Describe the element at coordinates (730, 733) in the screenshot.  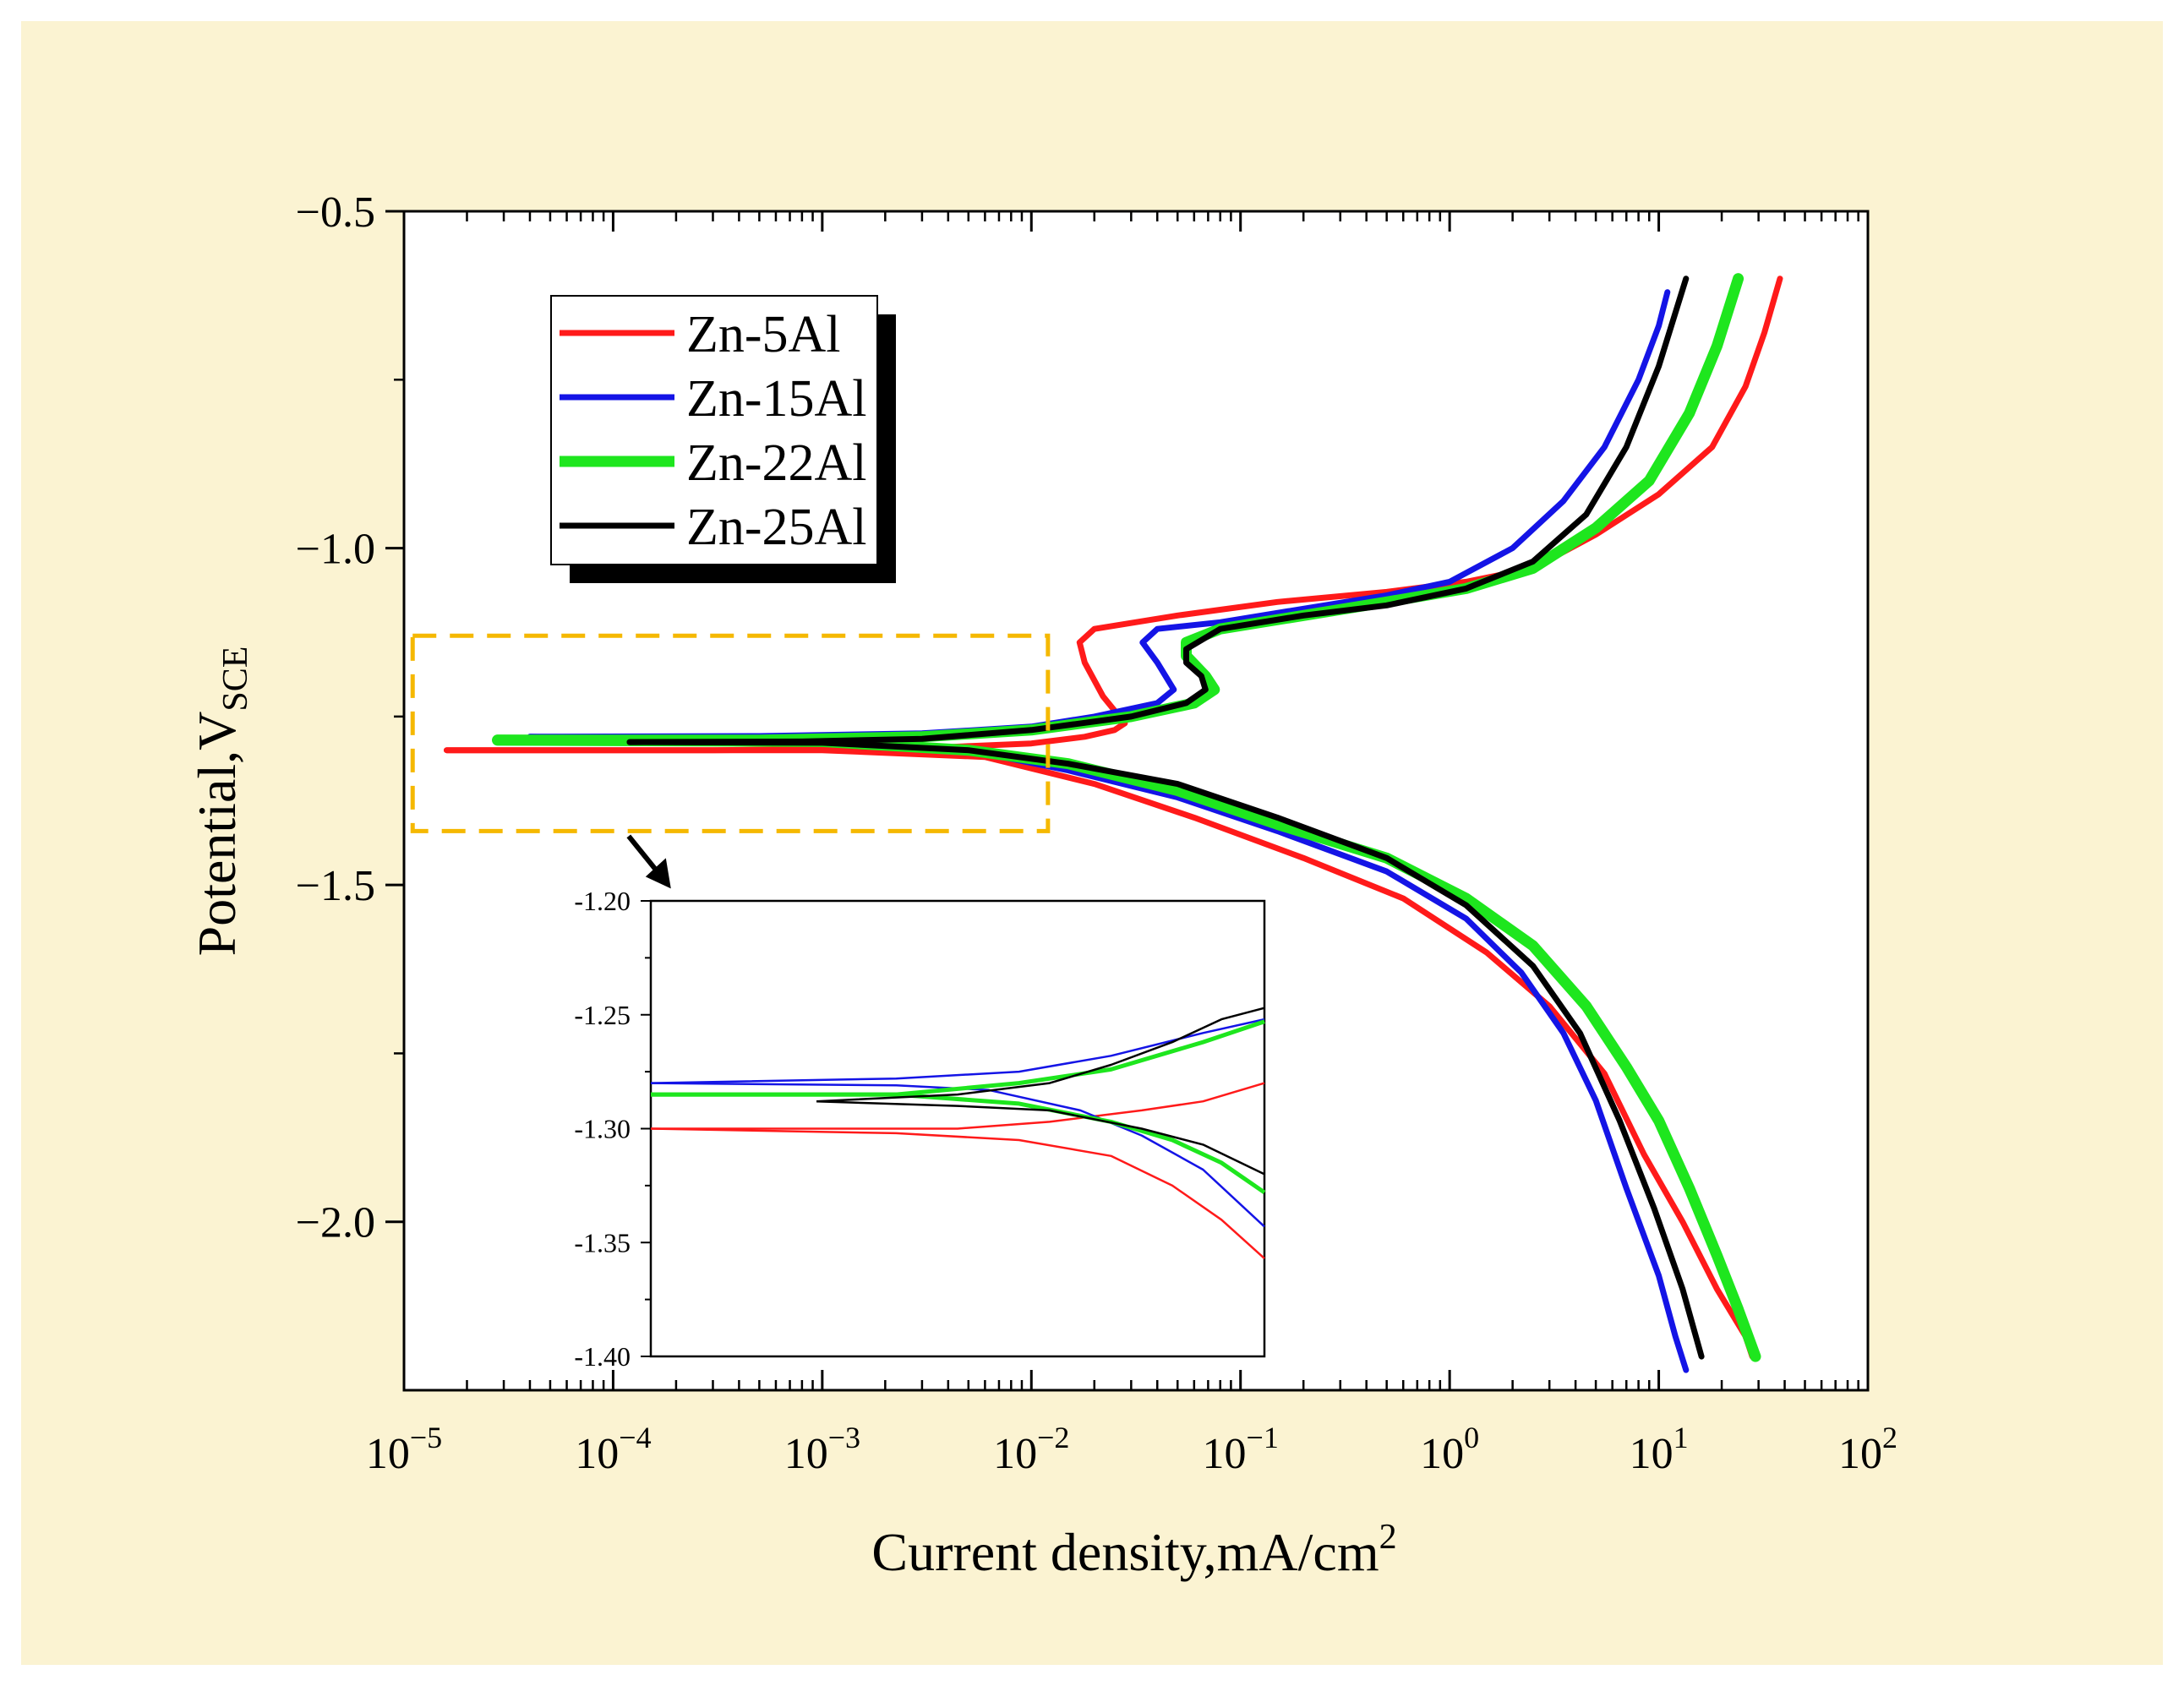
I see `zoom-box` at that location.